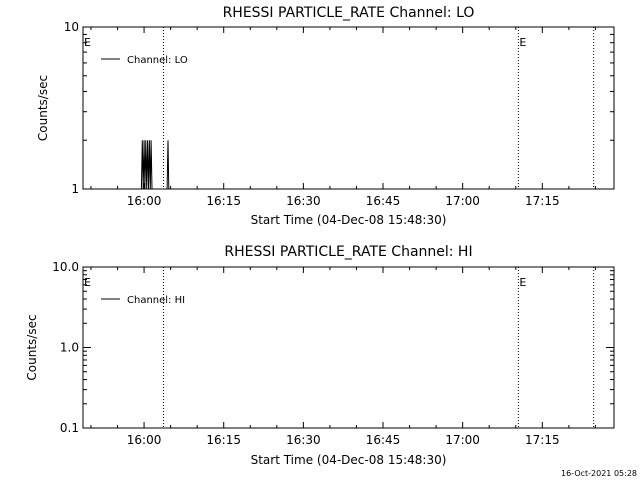 The height and width of the screenshot is (480, 640). I want to click on generation-timestamp: 16-Oct-2021 05:28, so click(599, 473).